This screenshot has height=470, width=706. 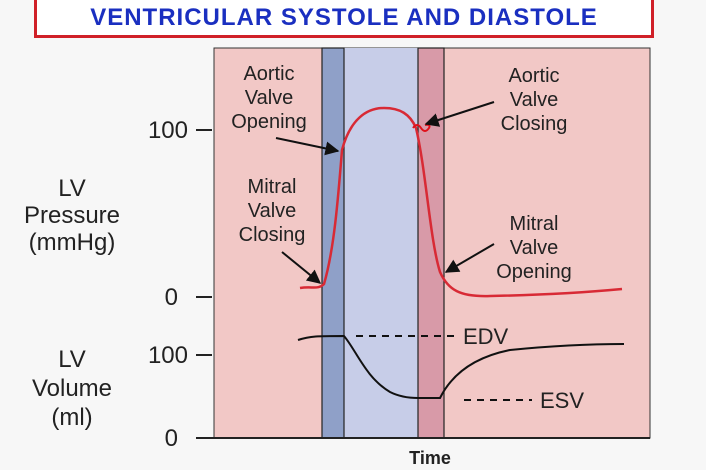 I want to click on title-box: VENTRICULAR SYSTOLE AND DIASTOLE, so click(x=344, y=19).